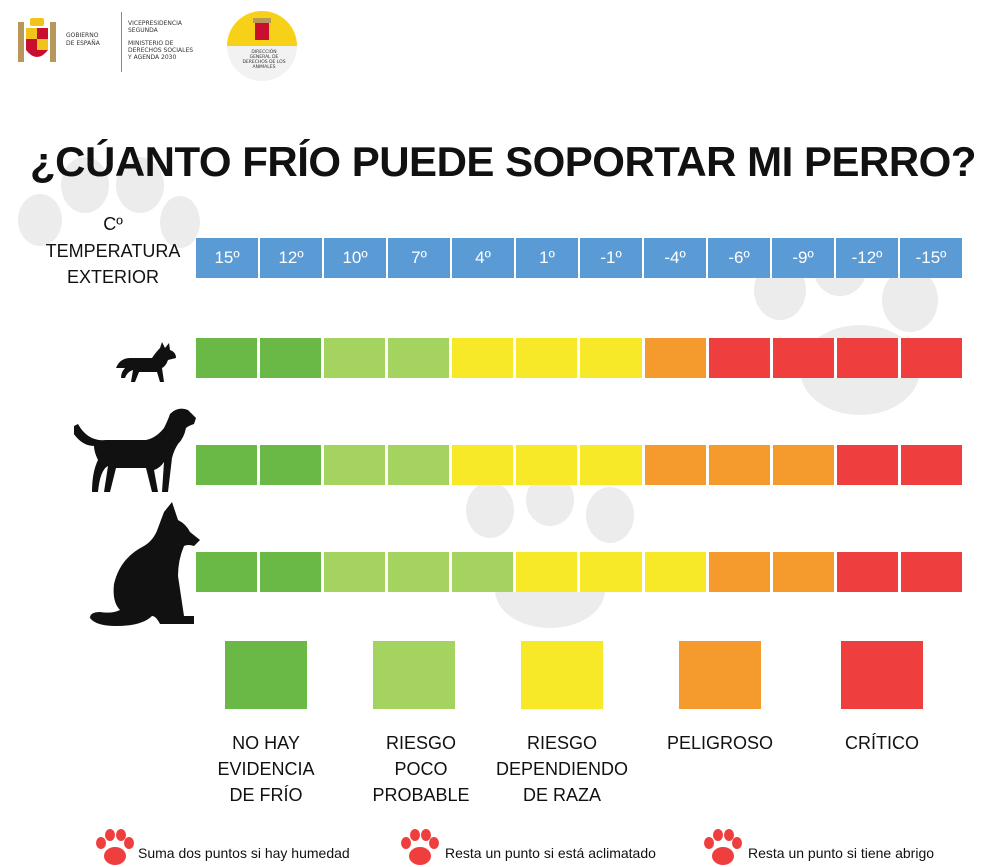 This screenshot has height=867, width=992. What do you see at coordinates (151, 43) in the screenshot?
I see `ministry-line3: MINISTERIO DE` at bounding box center [151, 43].